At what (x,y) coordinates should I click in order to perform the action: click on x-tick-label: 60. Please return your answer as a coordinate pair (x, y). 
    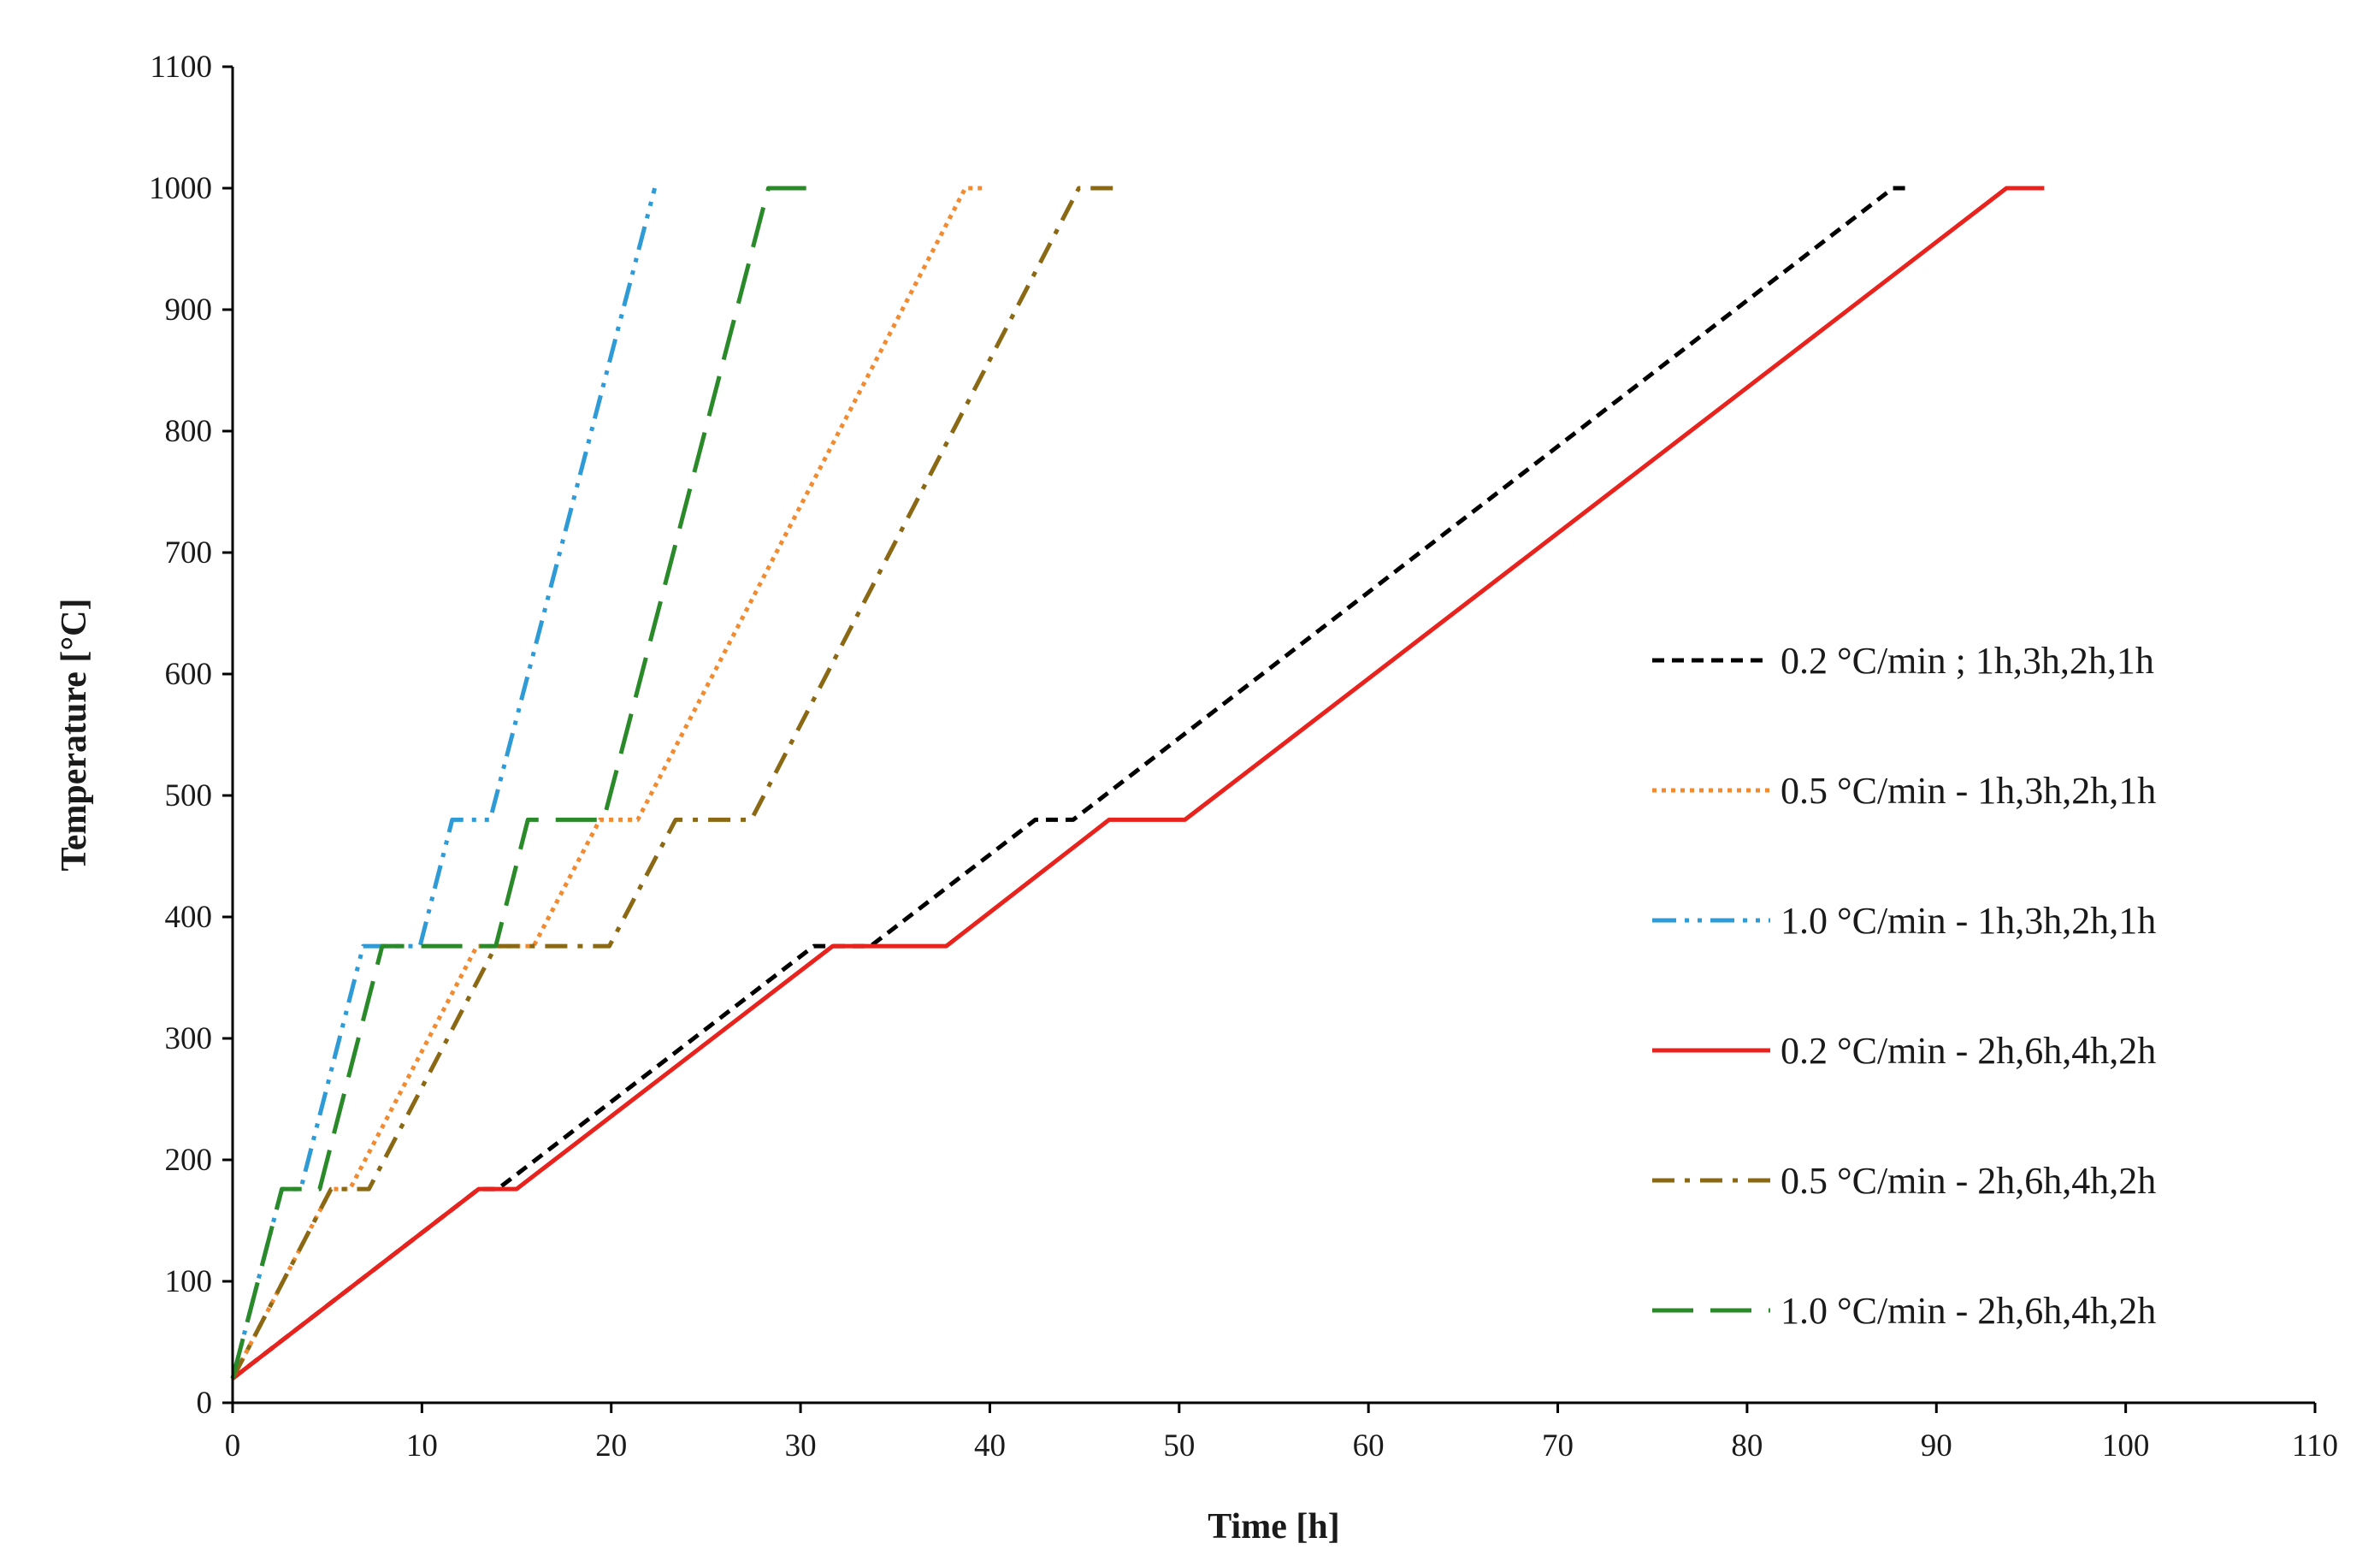
    Looking at the image, I should click on (1369, 1446).